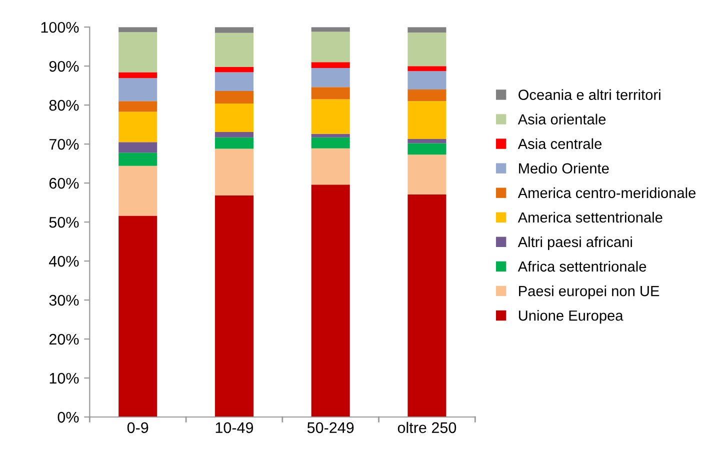 The image size is (706, 459). What do you see at coordinates (607, 192) in the screenshot?
I see `legend-label: America centro-meridionale` at bounding box center [607, 192].